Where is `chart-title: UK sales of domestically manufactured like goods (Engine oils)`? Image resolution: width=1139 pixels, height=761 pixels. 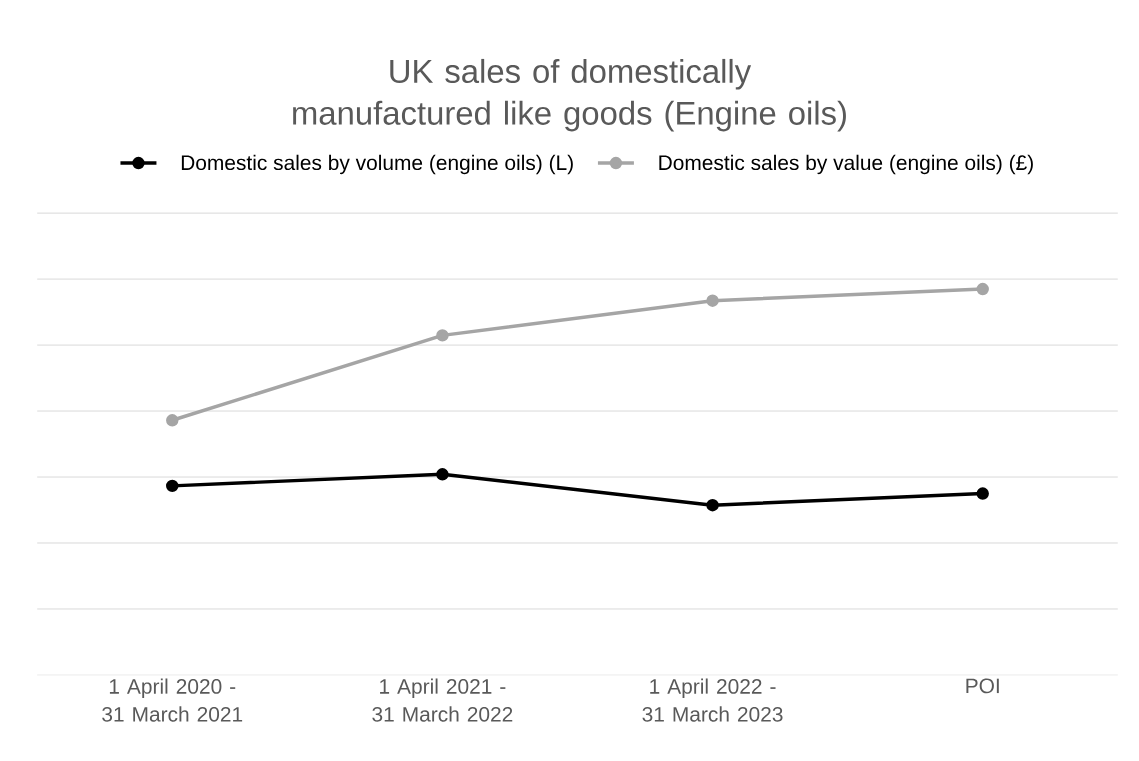 chart-title: UK sales of domestically manufactured like goods (Engine oils) is located at coordinates (569, 95).